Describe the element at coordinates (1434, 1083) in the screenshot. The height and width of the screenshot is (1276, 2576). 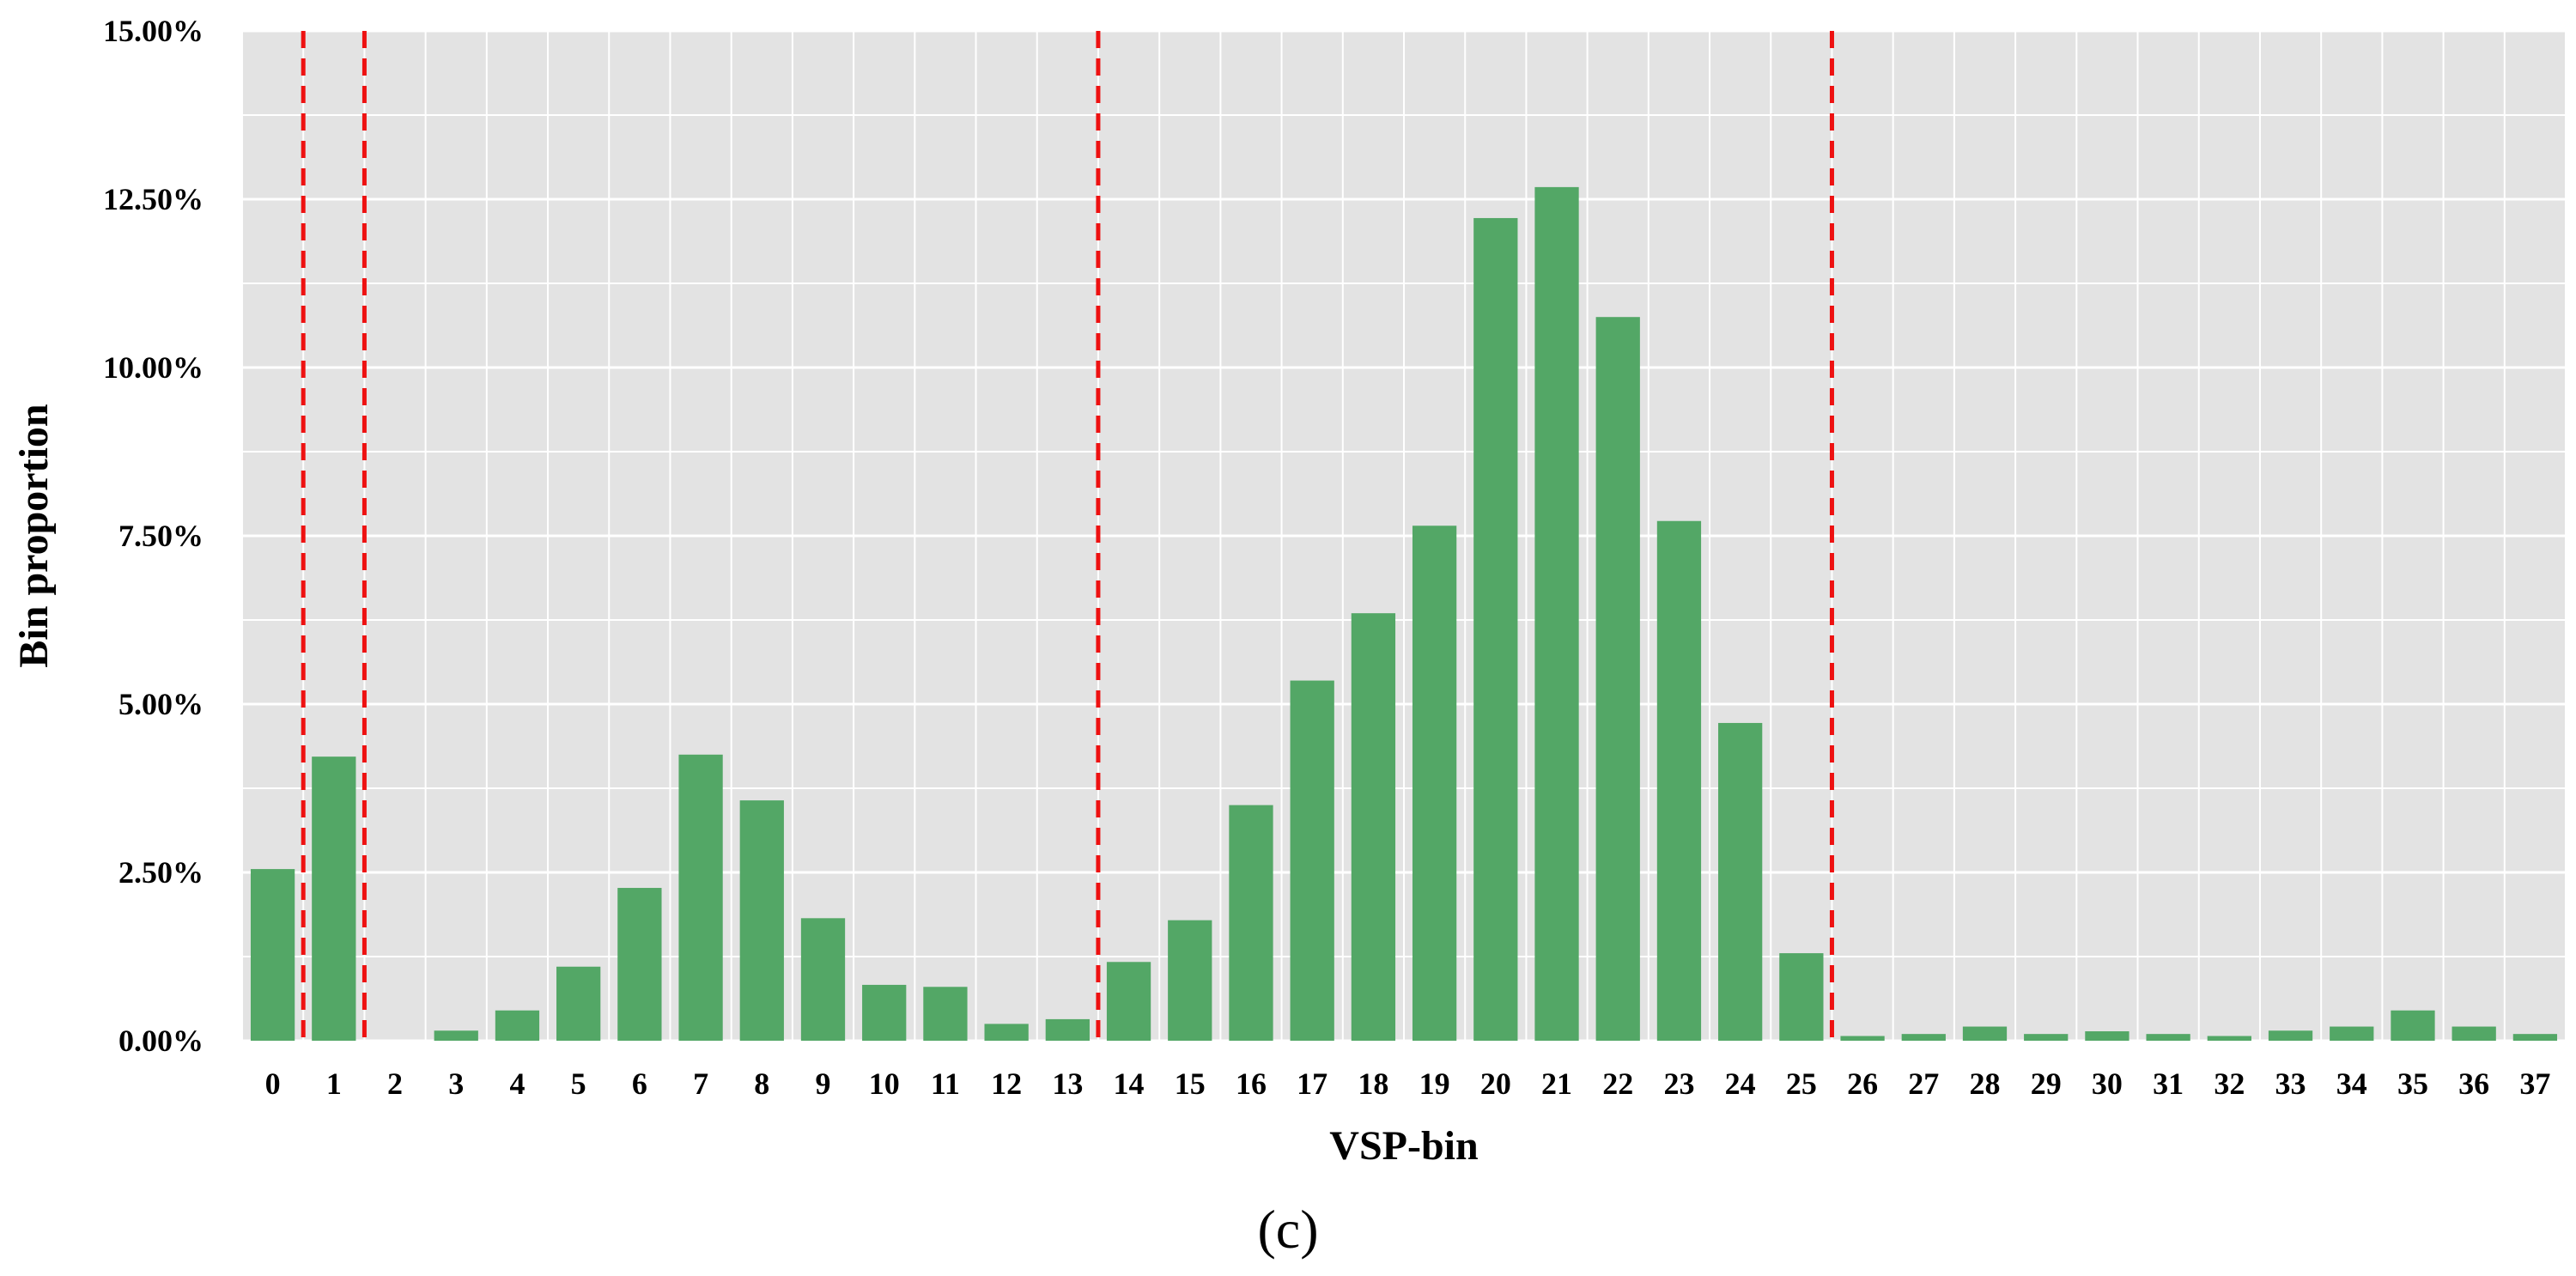
I see `x-tick-label: 19` at that location.